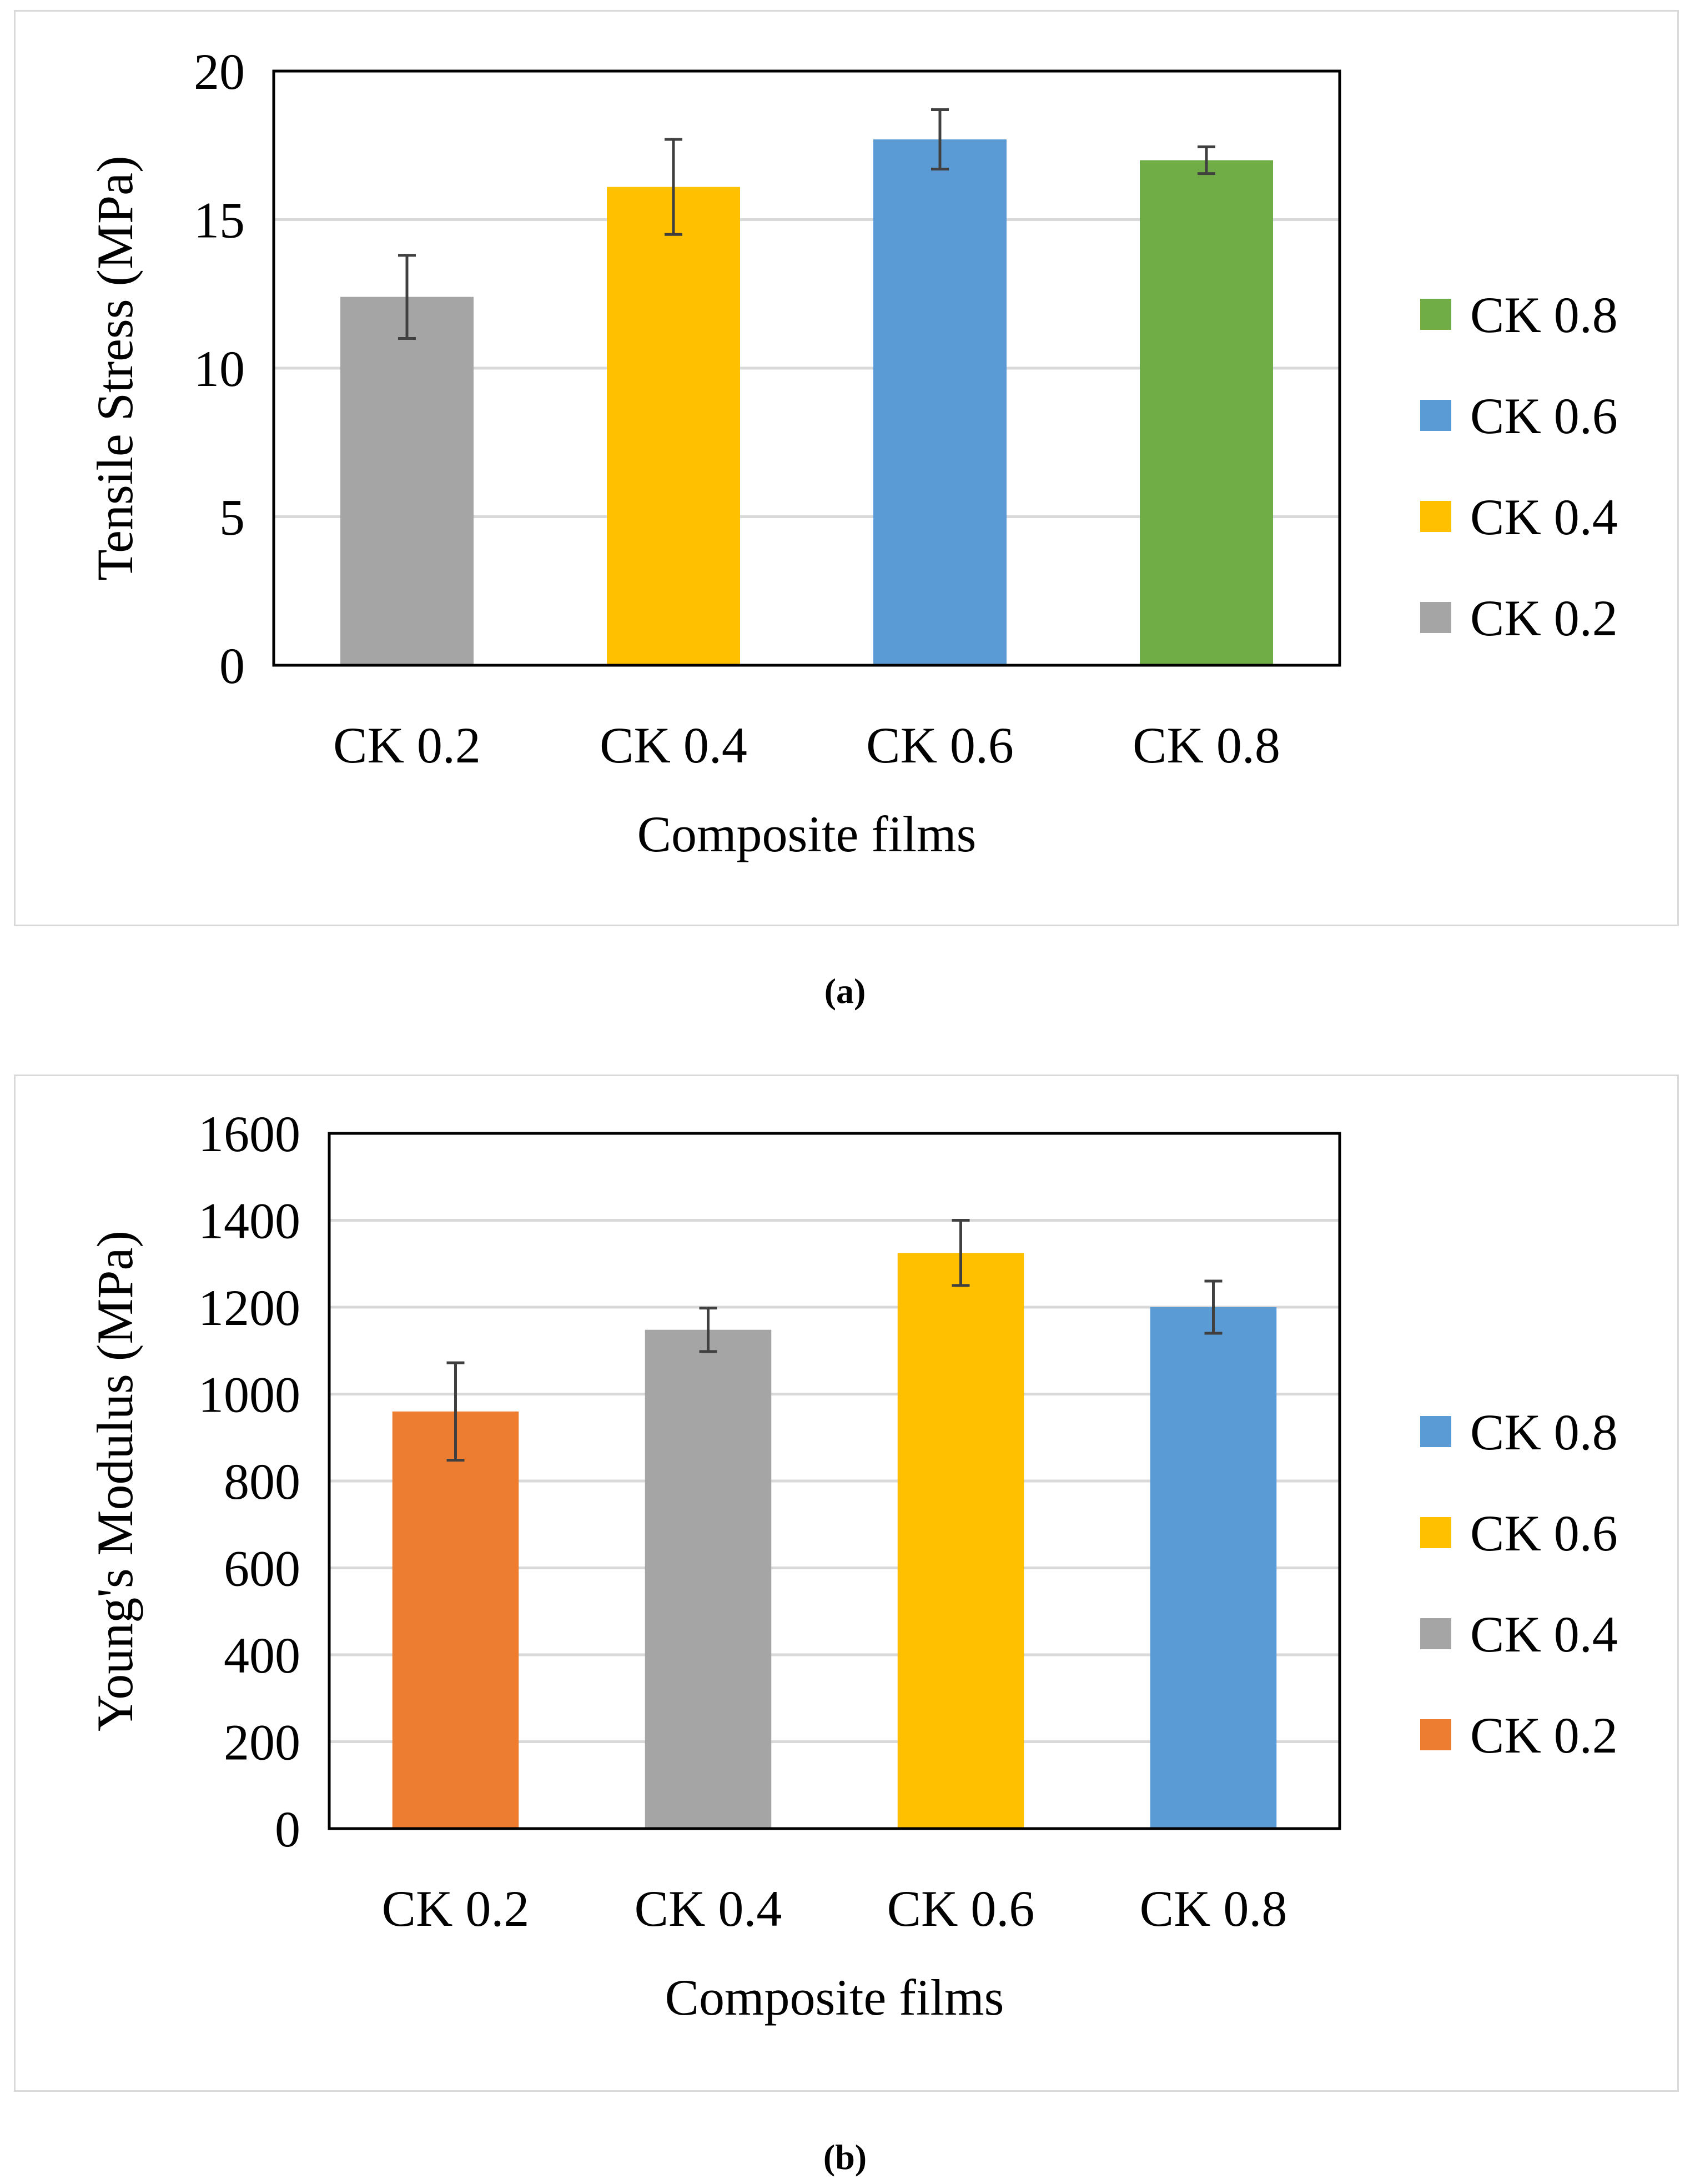  What do you see at coordinates (219, 368) in the screenshot?
I see `chart-a-y-tick-label: 10` at bounding box center [219, 368].